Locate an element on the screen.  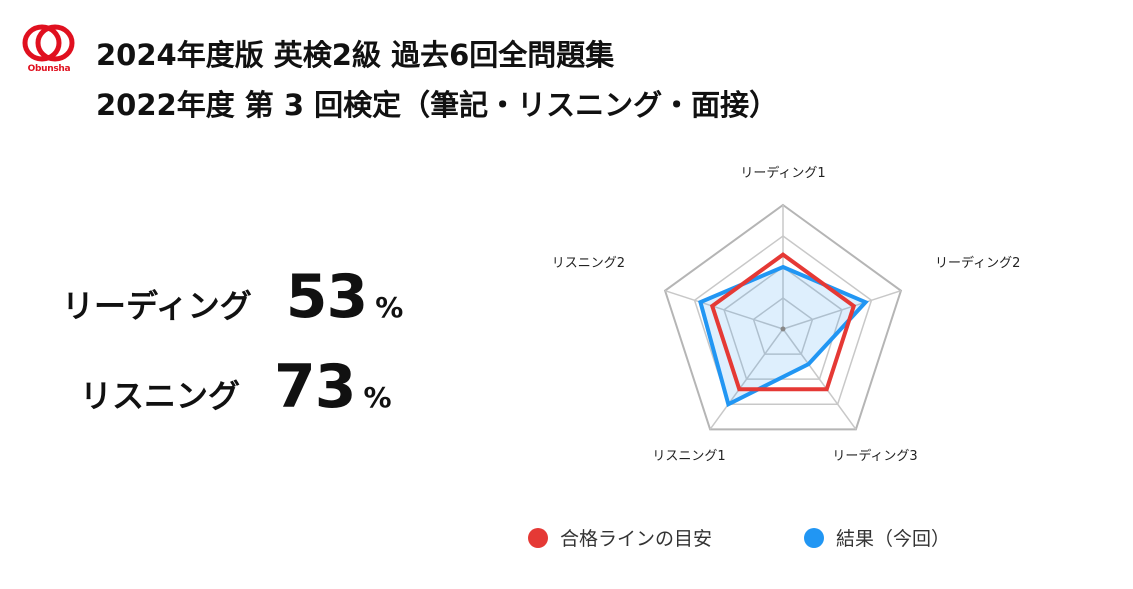
title-line-1: 2024年度版 英検2級 過去6回全問題集 is located at coordinates (355, 55).